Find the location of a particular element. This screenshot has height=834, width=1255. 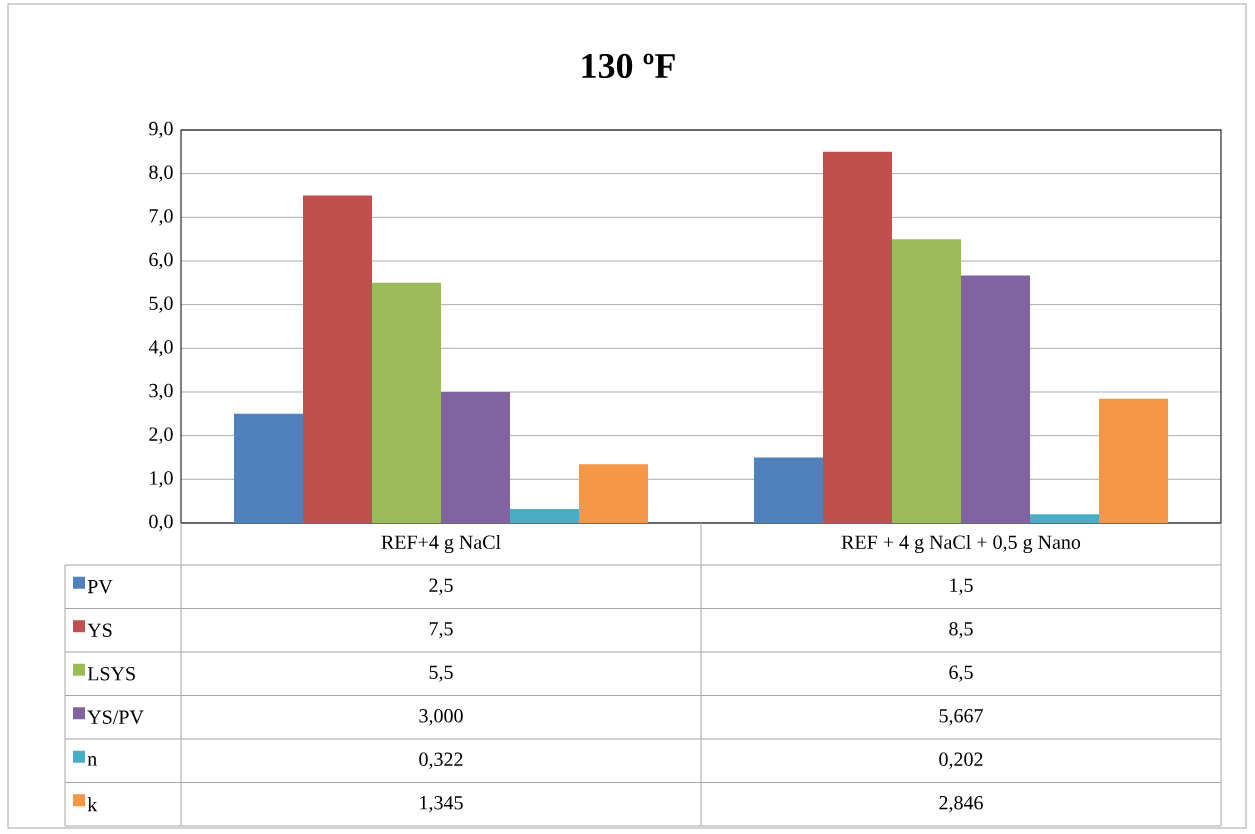

legend-label: YS/PV is located at coordinates (115, 717).